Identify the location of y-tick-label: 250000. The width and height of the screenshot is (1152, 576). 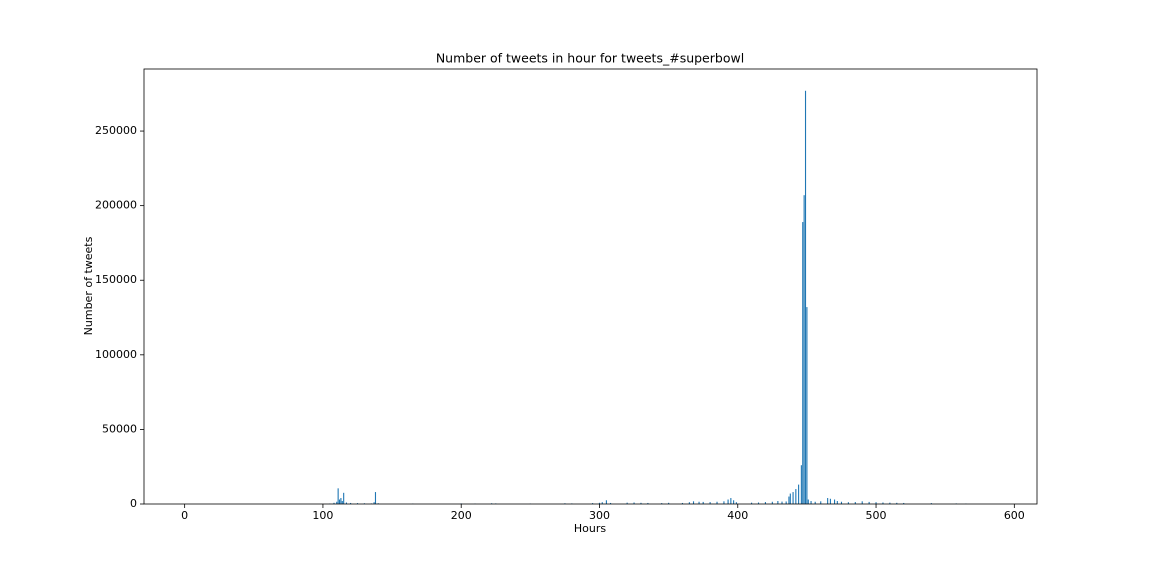
(116, 130).